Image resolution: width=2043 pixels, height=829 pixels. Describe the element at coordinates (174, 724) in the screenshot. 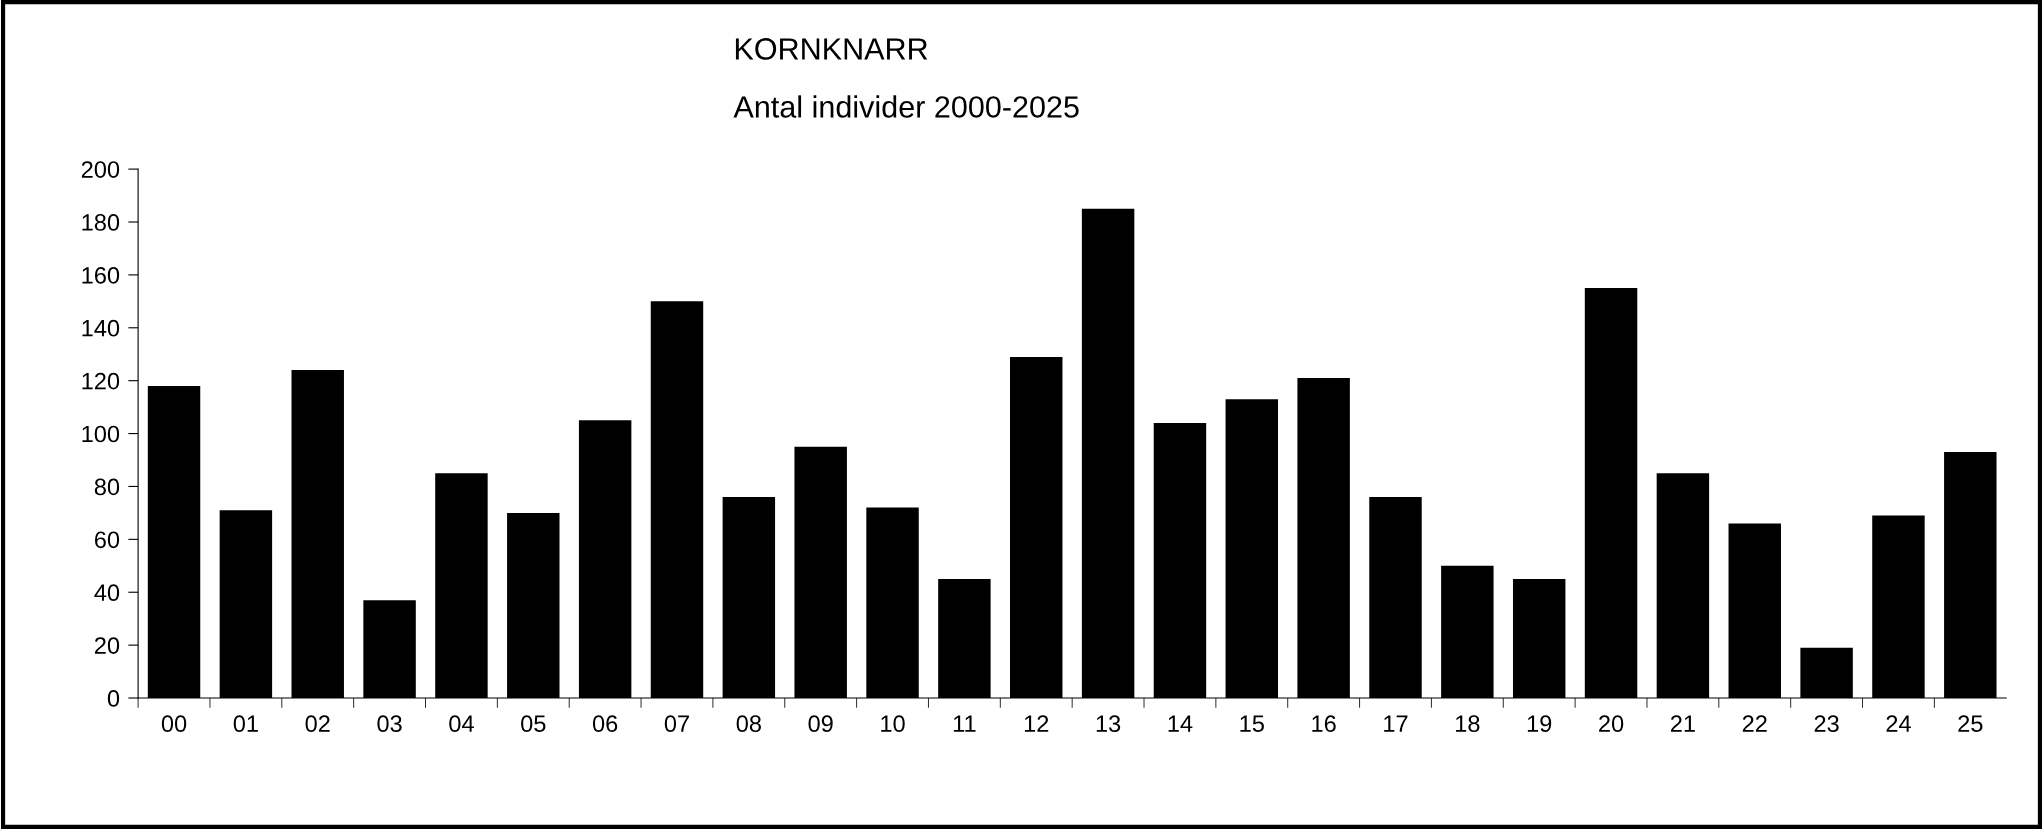

I see `x-tick-label: 00` at that location.